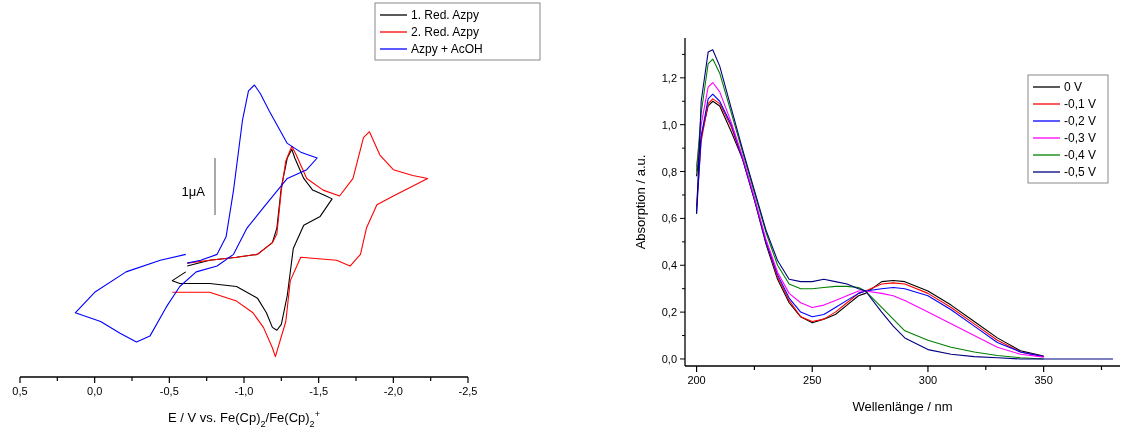 This screenshot has height=437, width=1123. Describe the element at coordinates (20, 391) in the screenshot. I see `x-tick-label: 0,5` at that location.